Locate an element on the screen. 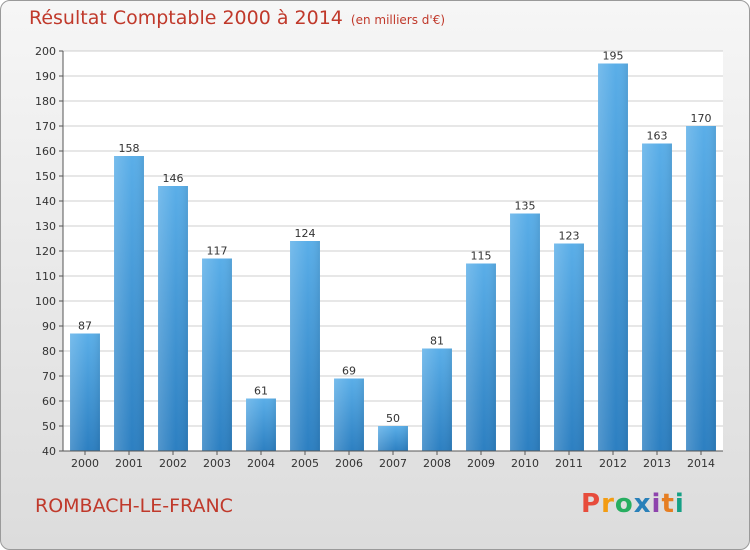 The width and height of the screenshot is (750, 550). bar-shine-2013 is located at coordinates (657, 297).